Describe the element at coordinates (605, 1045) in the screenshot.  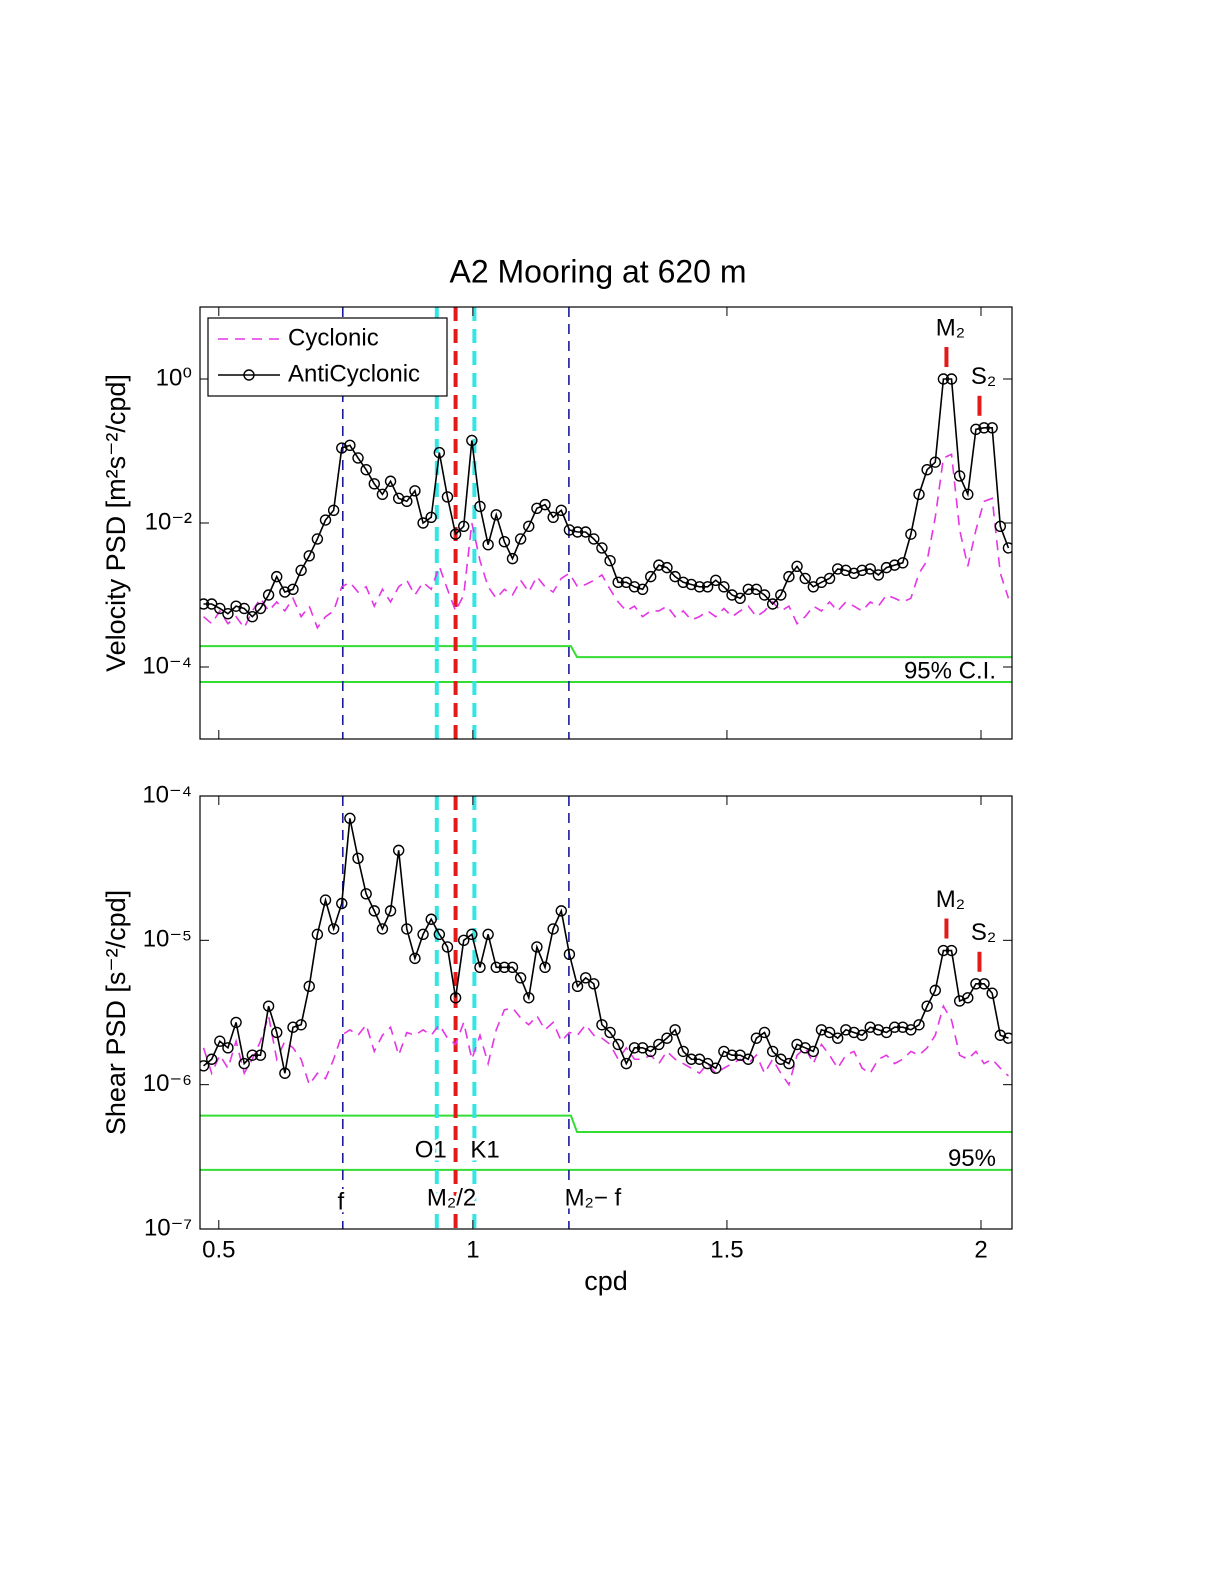
I see `series-line` at that location.